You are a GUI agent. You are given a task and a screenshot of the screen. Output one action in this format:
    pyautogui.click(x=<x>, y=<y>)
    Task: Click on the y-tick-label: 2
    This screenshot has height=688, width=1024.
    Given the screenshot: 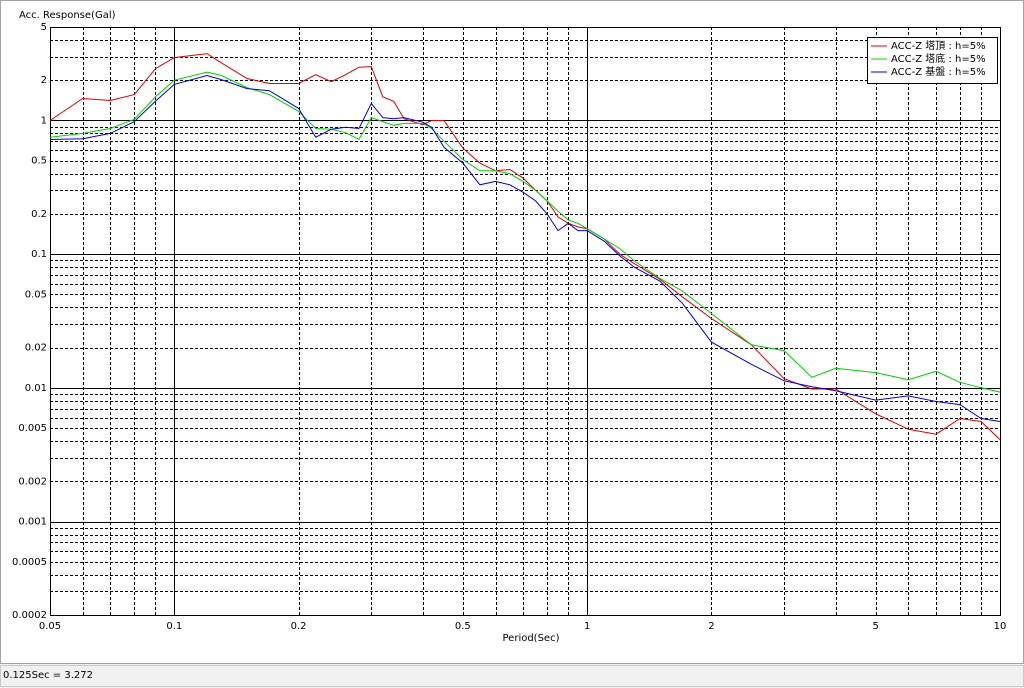 What is the action you would take?
    pyautogui.click(x=44, y=80)
    